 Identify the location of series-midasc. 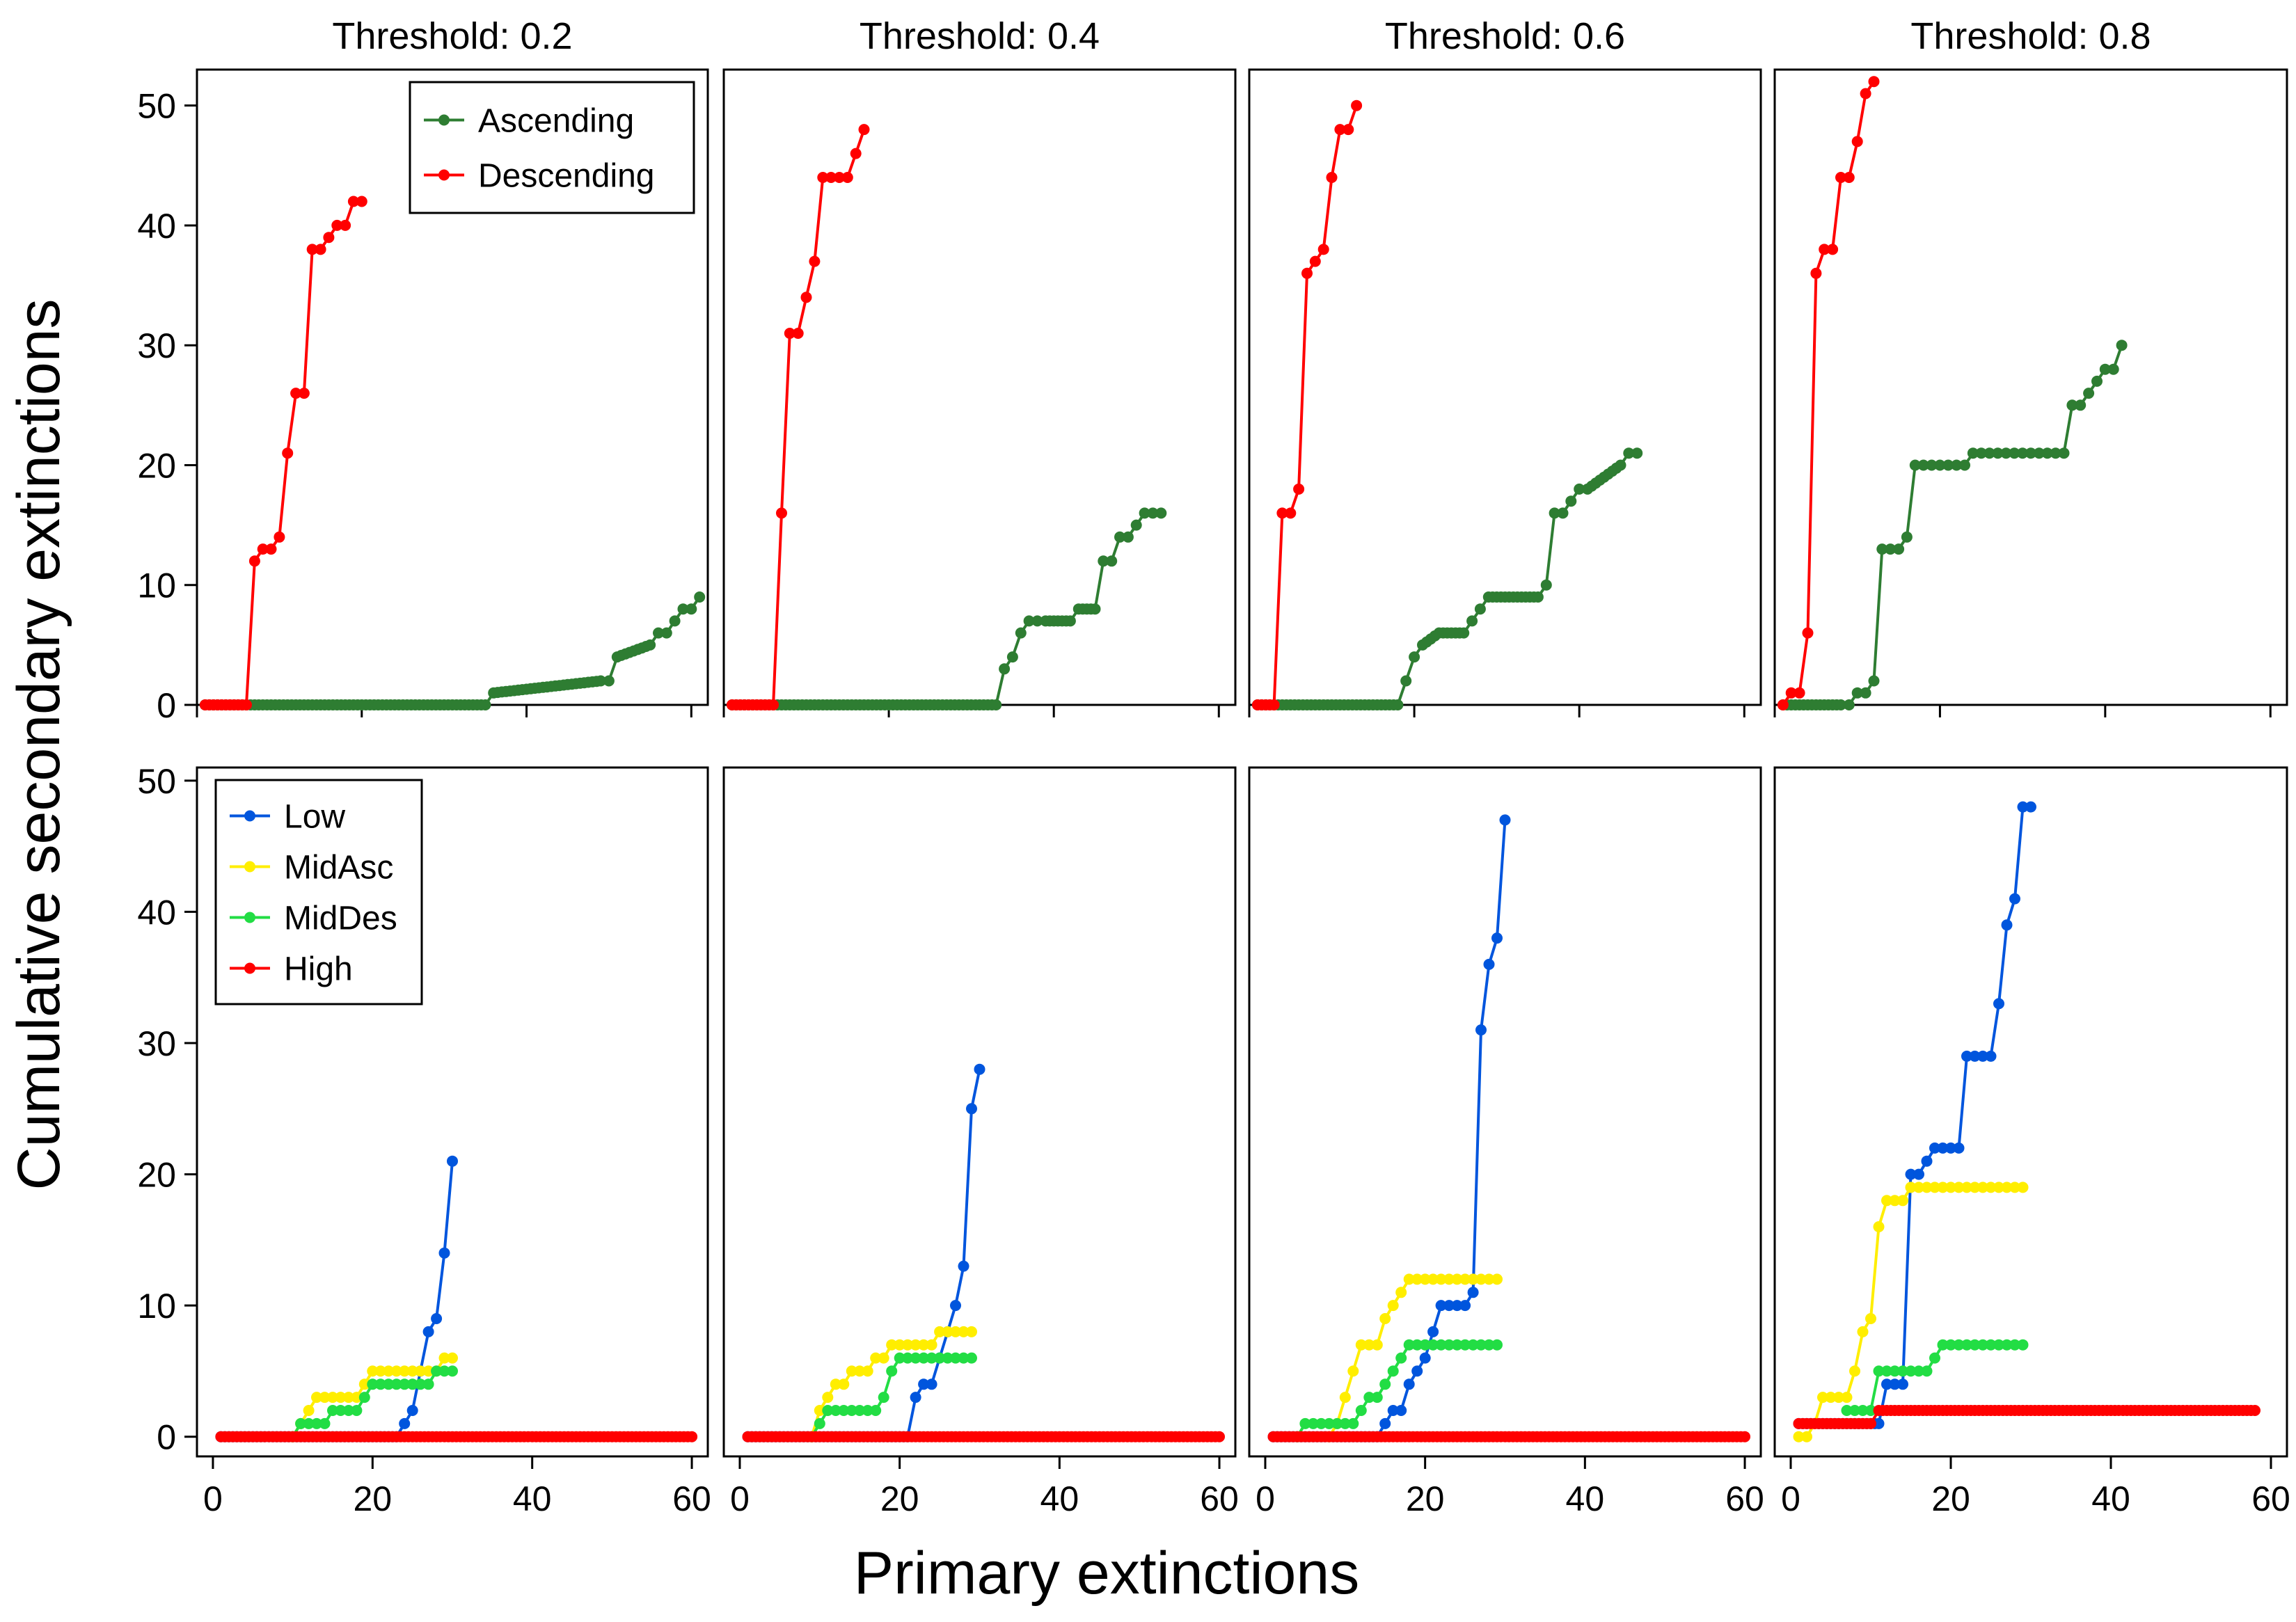
(891, 1384).